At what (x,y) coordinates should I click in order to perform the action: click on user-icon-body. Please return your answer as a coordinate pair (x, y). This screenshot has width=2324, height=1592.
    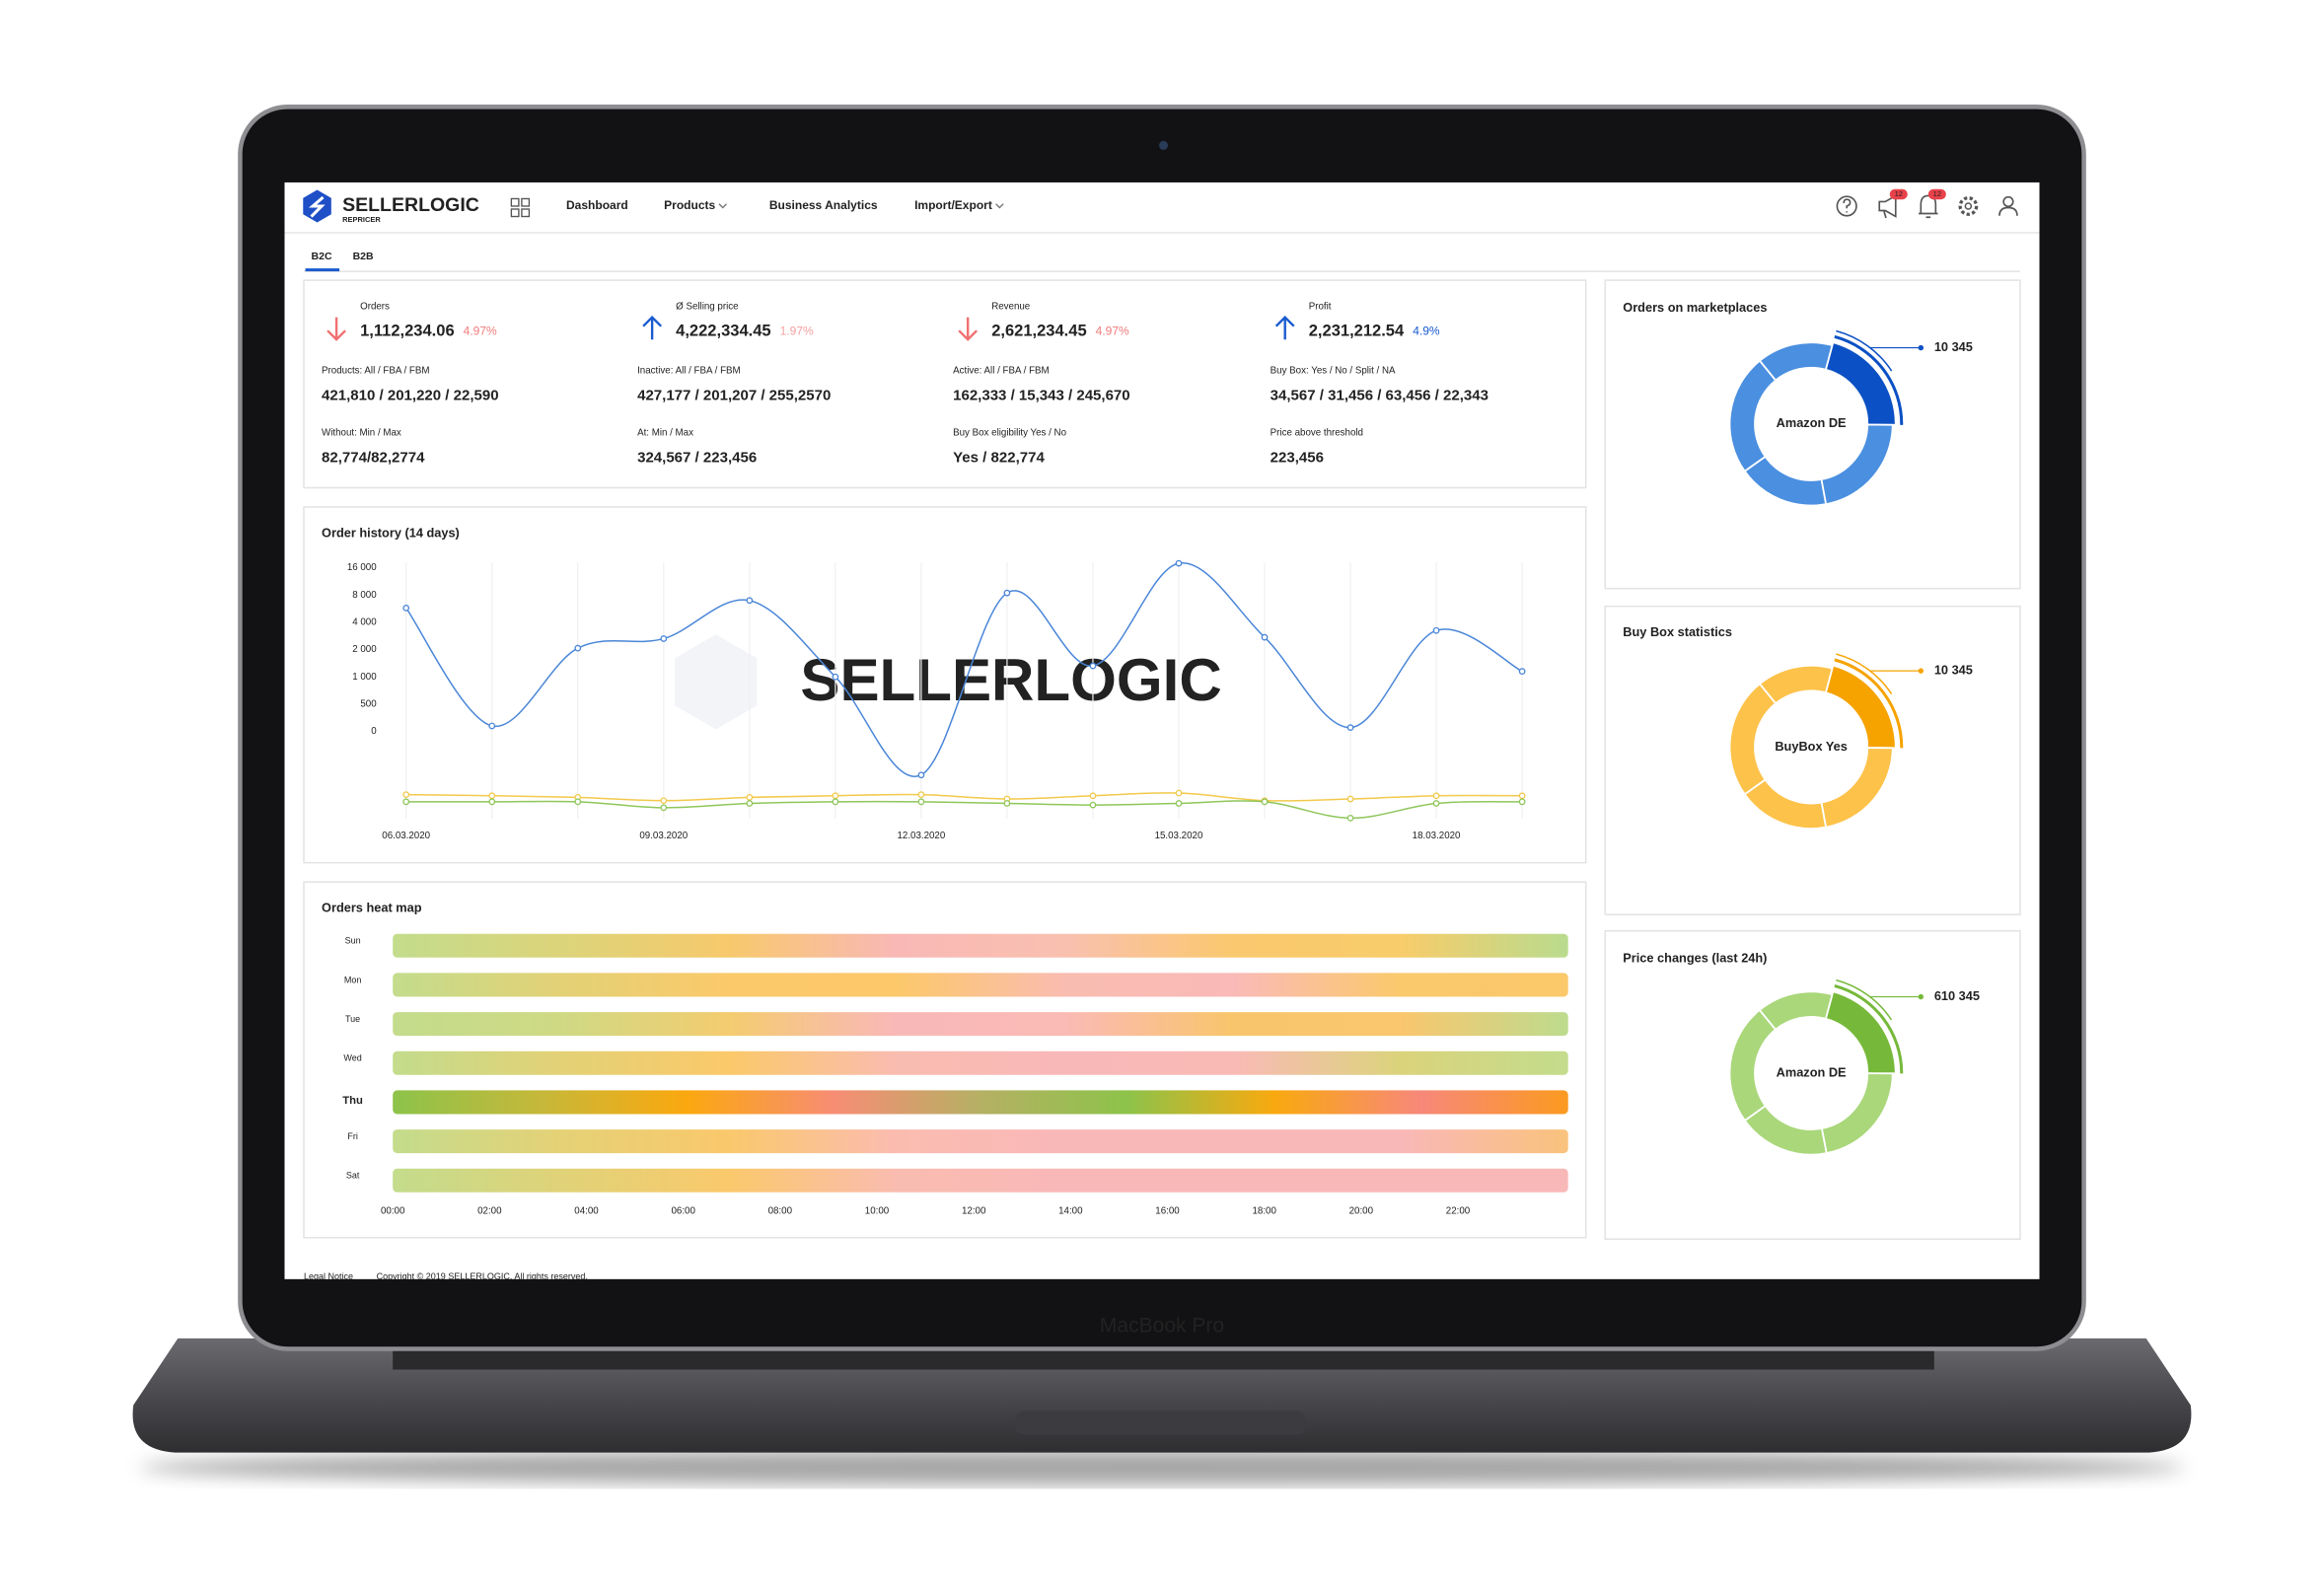
    Looking at the image, I should click on (2008, 211).